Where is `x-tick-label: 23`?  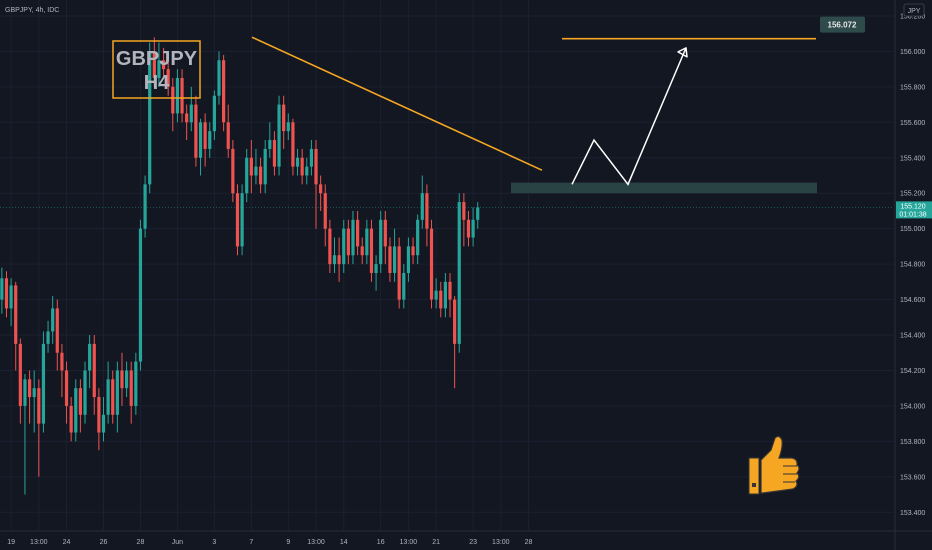 x-tick-label: 23 is located at coordinates (473, 542).